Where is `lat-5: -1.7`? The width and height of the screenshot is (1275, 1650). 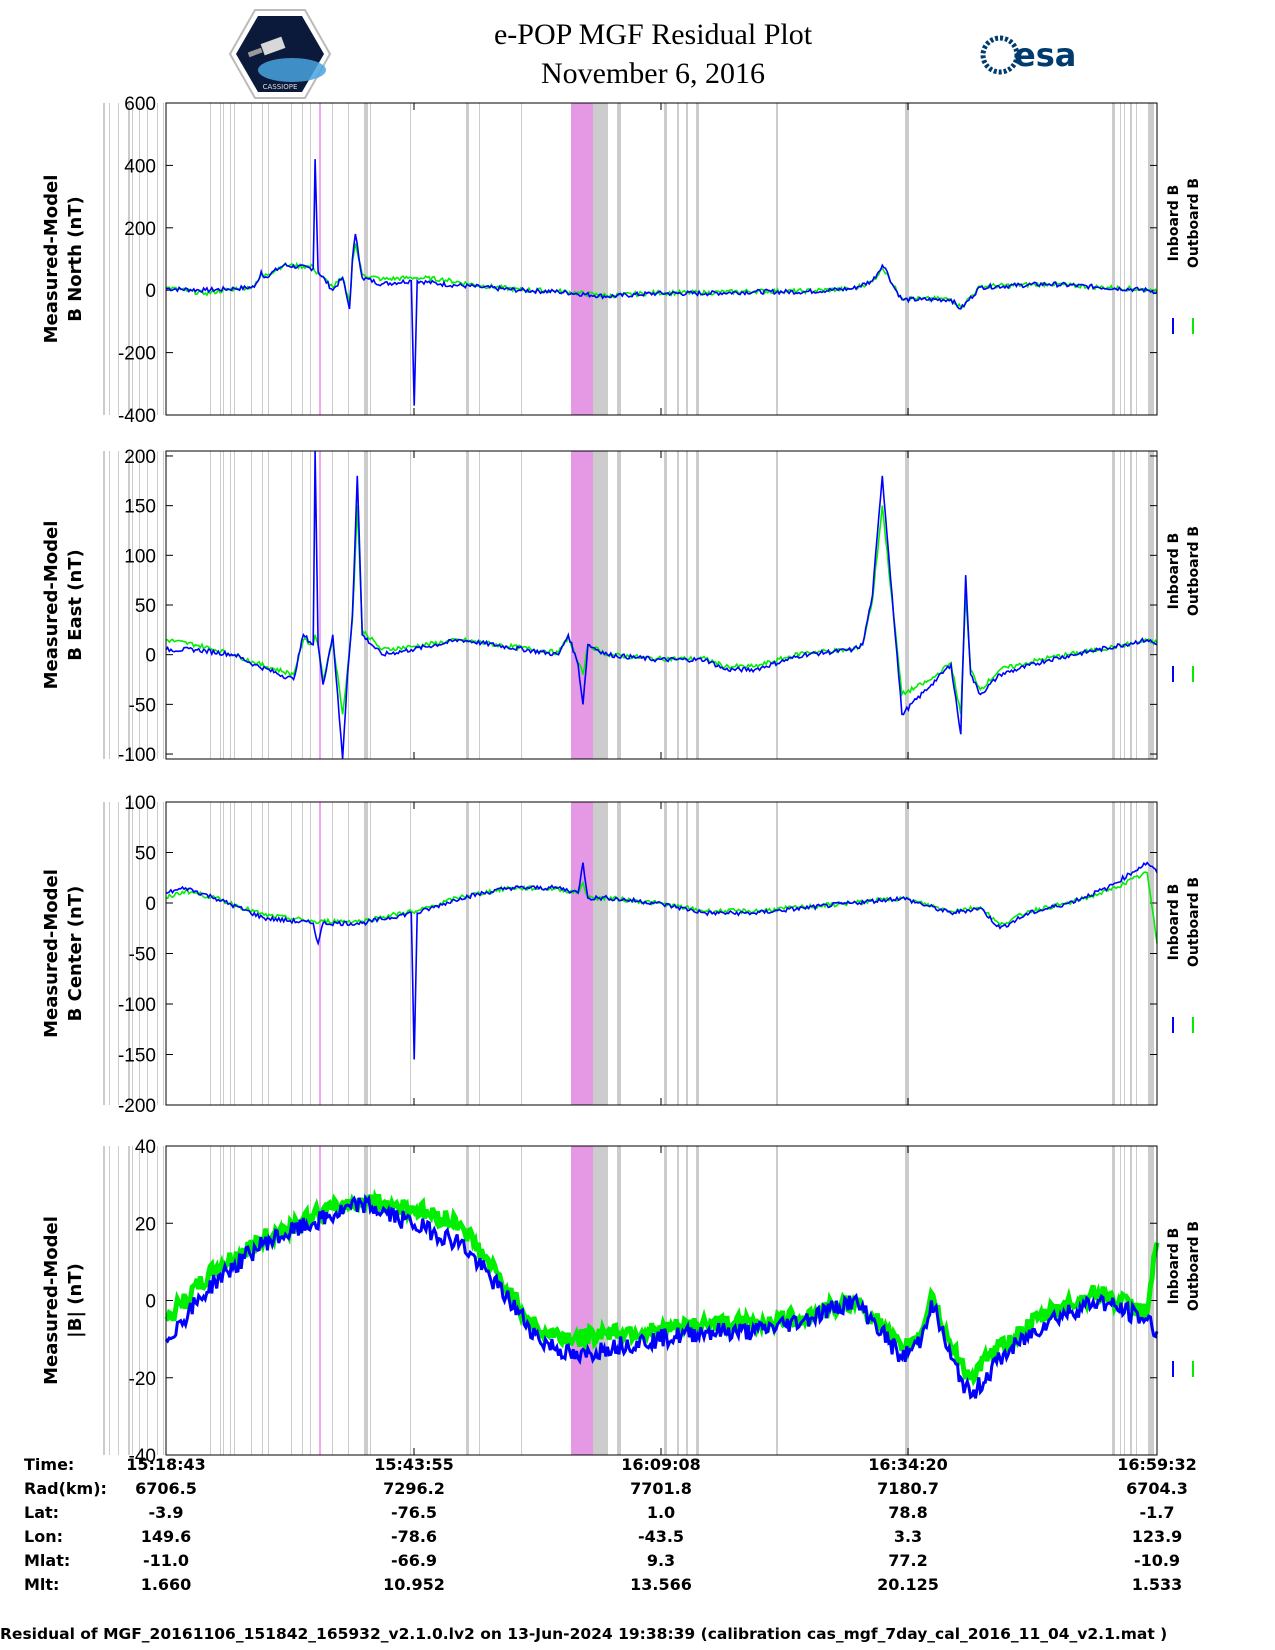 lat-5: -1.7 is located at coordinates (1157, 1512).